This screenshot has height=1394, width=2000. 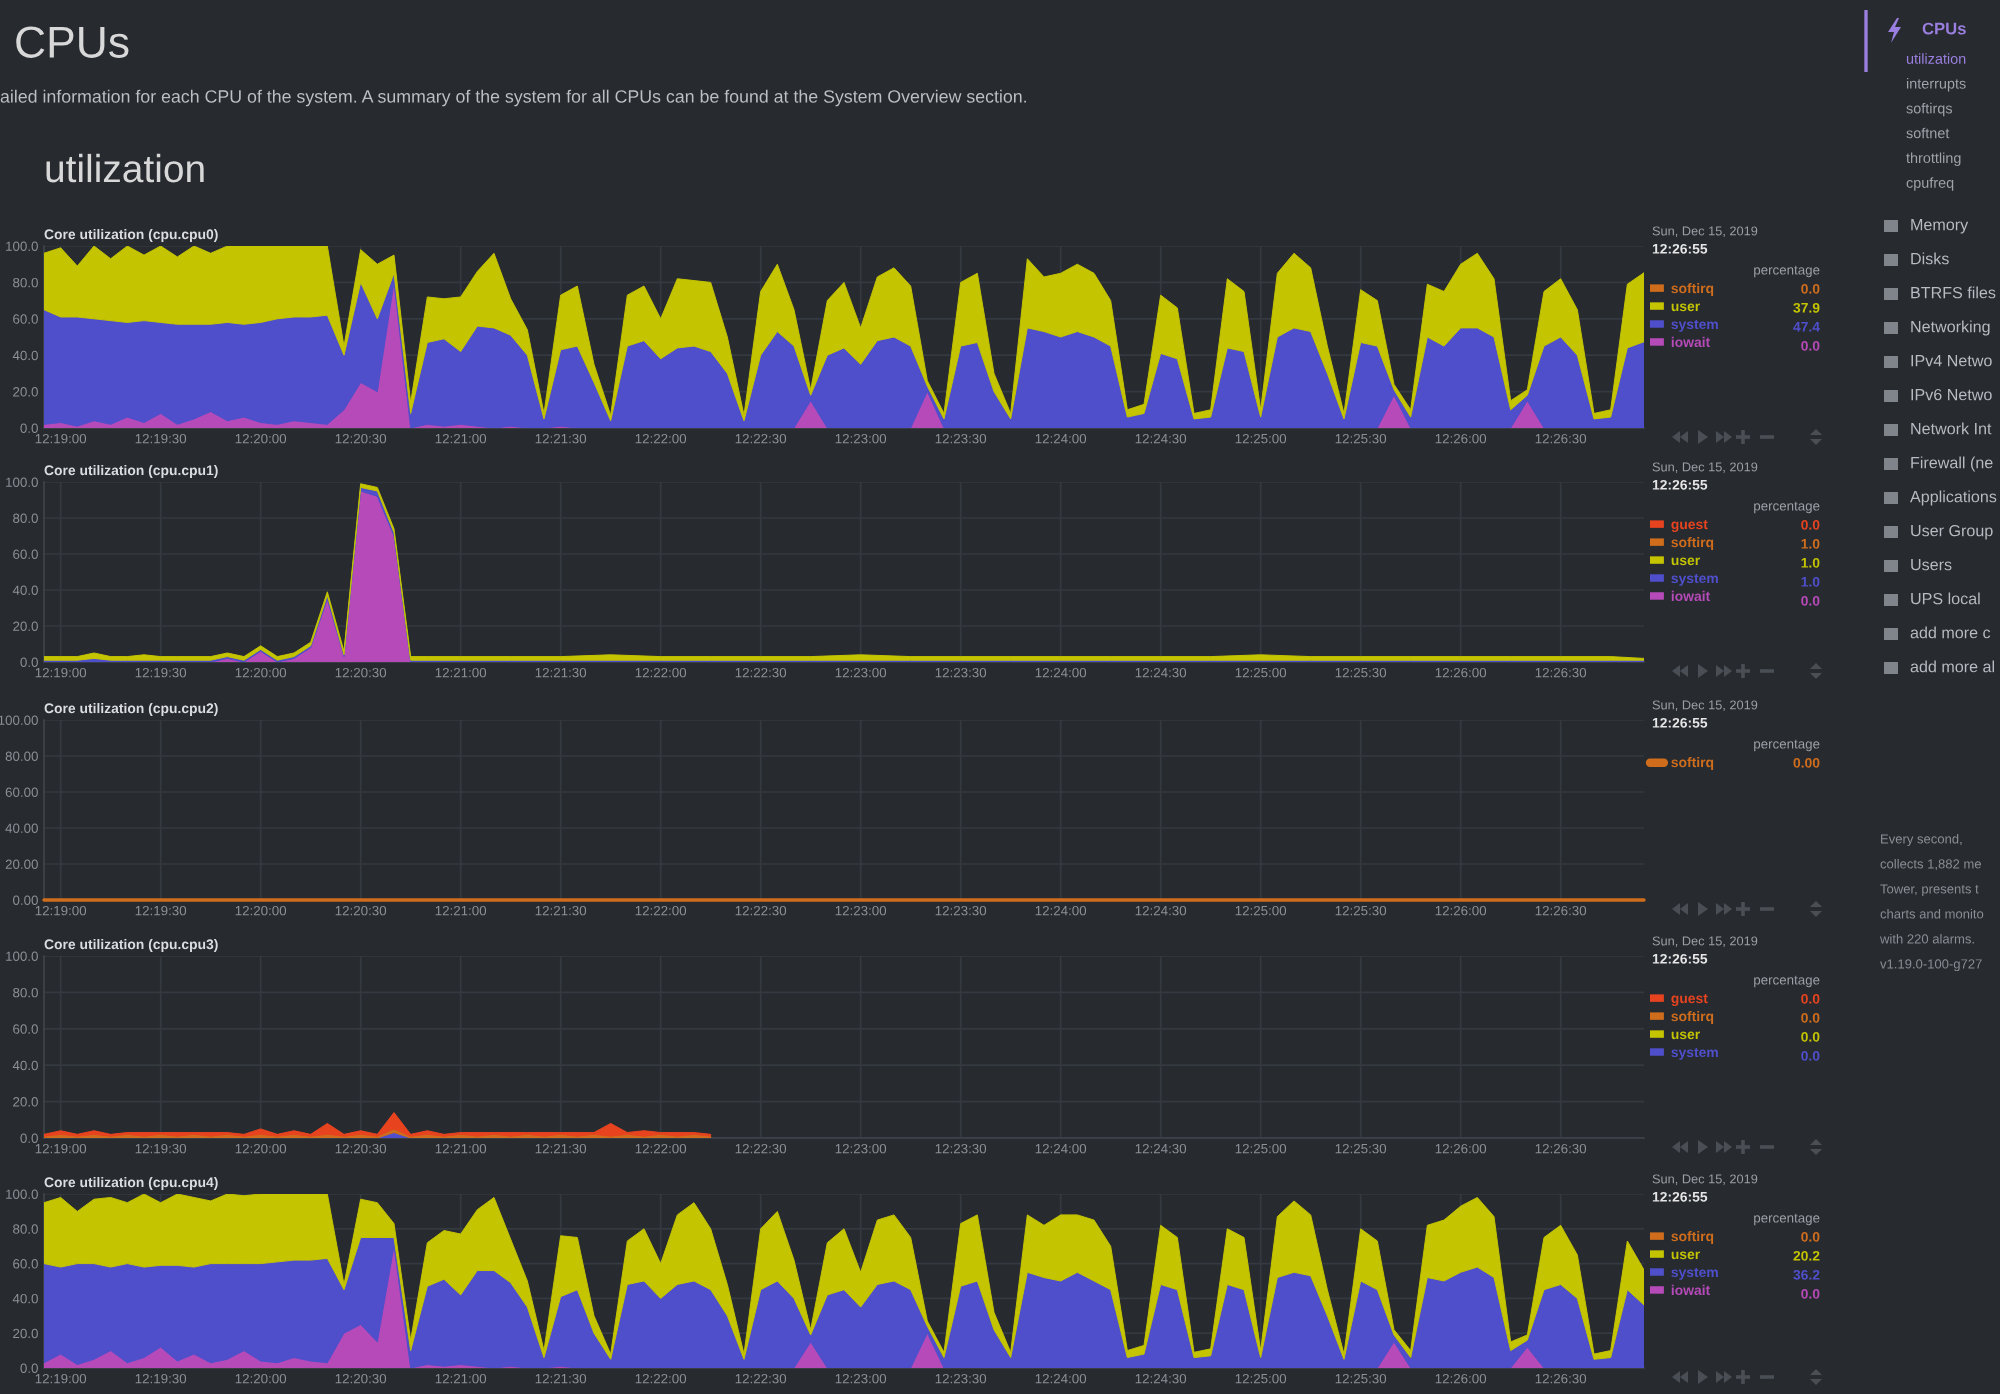 I want to click on text: add more c, so click(x=1950, y=632).